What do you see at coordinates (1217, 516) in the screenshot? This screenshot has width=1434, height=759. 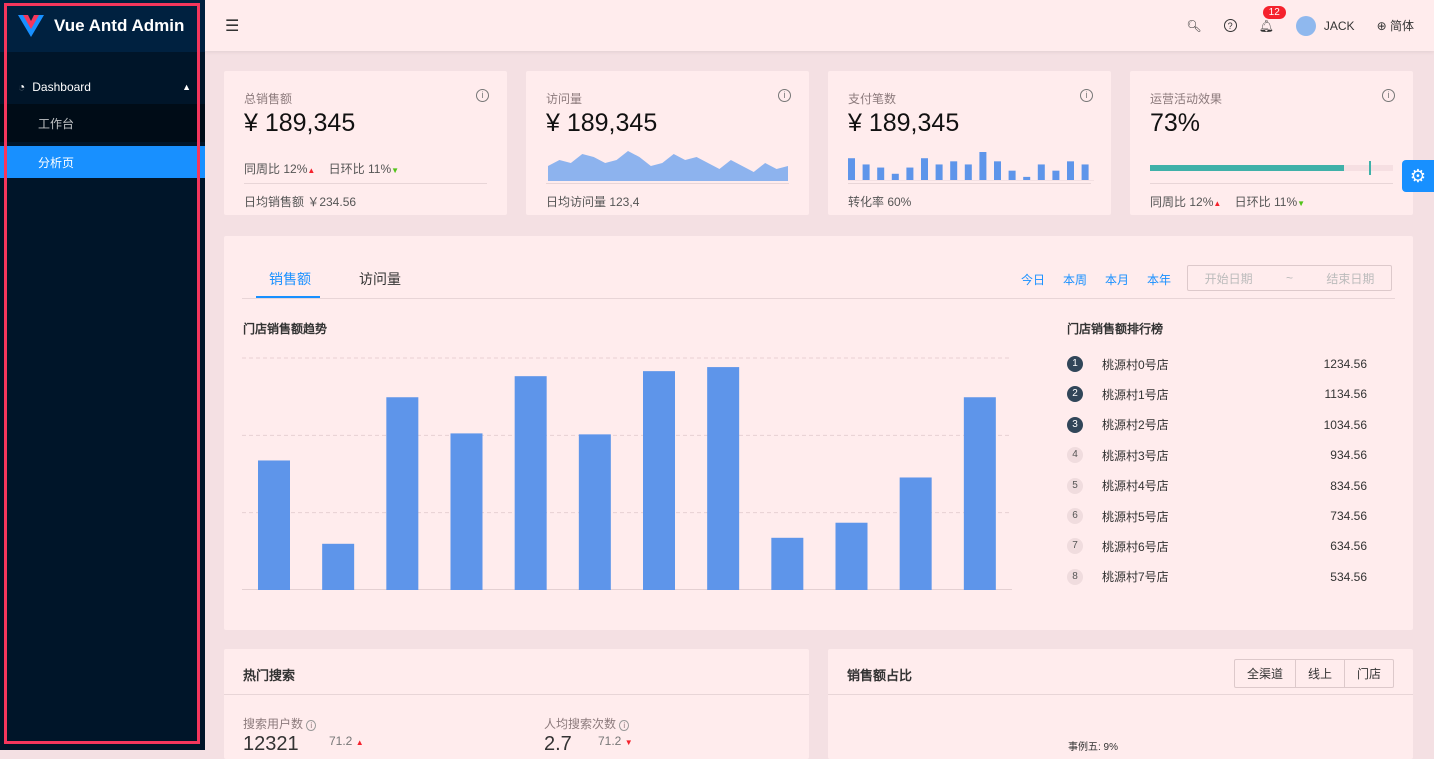 I see `ranking-item: 6 桃源村5号店 734.56` at bounding box center [1217, 516].